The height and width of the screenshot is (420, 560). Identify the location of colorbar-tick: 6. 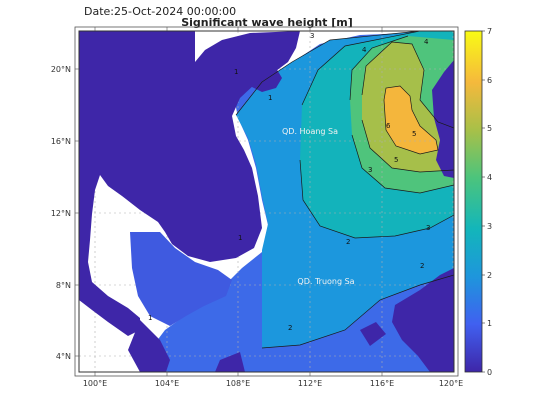
(489, 80).